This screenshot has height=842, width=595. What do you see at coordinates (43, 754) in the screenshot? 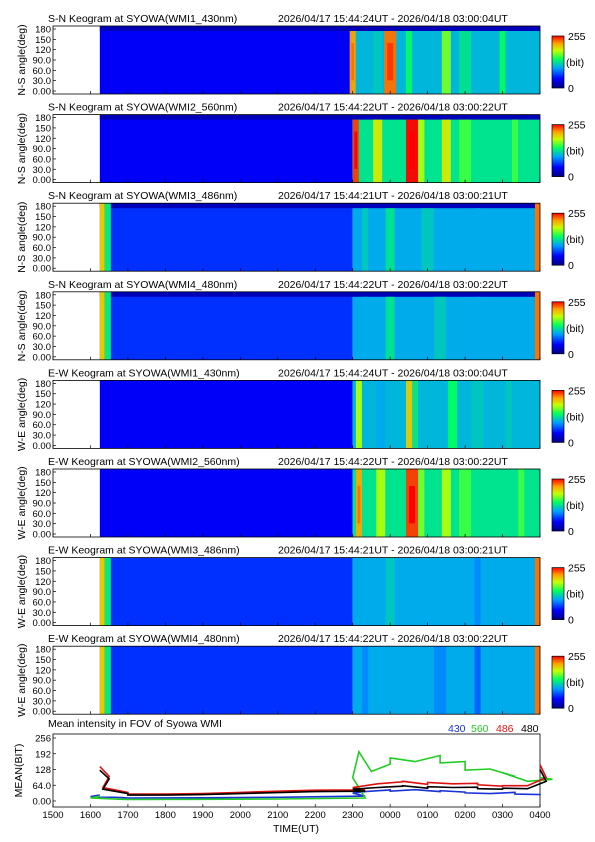
I see `lineplot-ytick-label: 192` at bounding box center [43, 754].